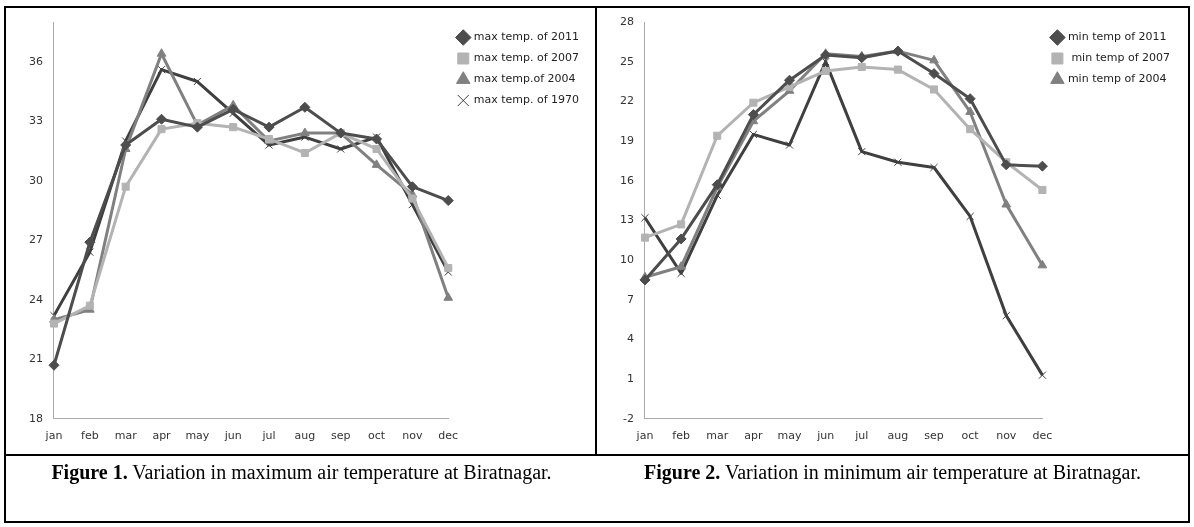 The width and height of the screenshot is (1194, 527). I want to click on legend-label: max temp. of 1970, so click(526, 100).